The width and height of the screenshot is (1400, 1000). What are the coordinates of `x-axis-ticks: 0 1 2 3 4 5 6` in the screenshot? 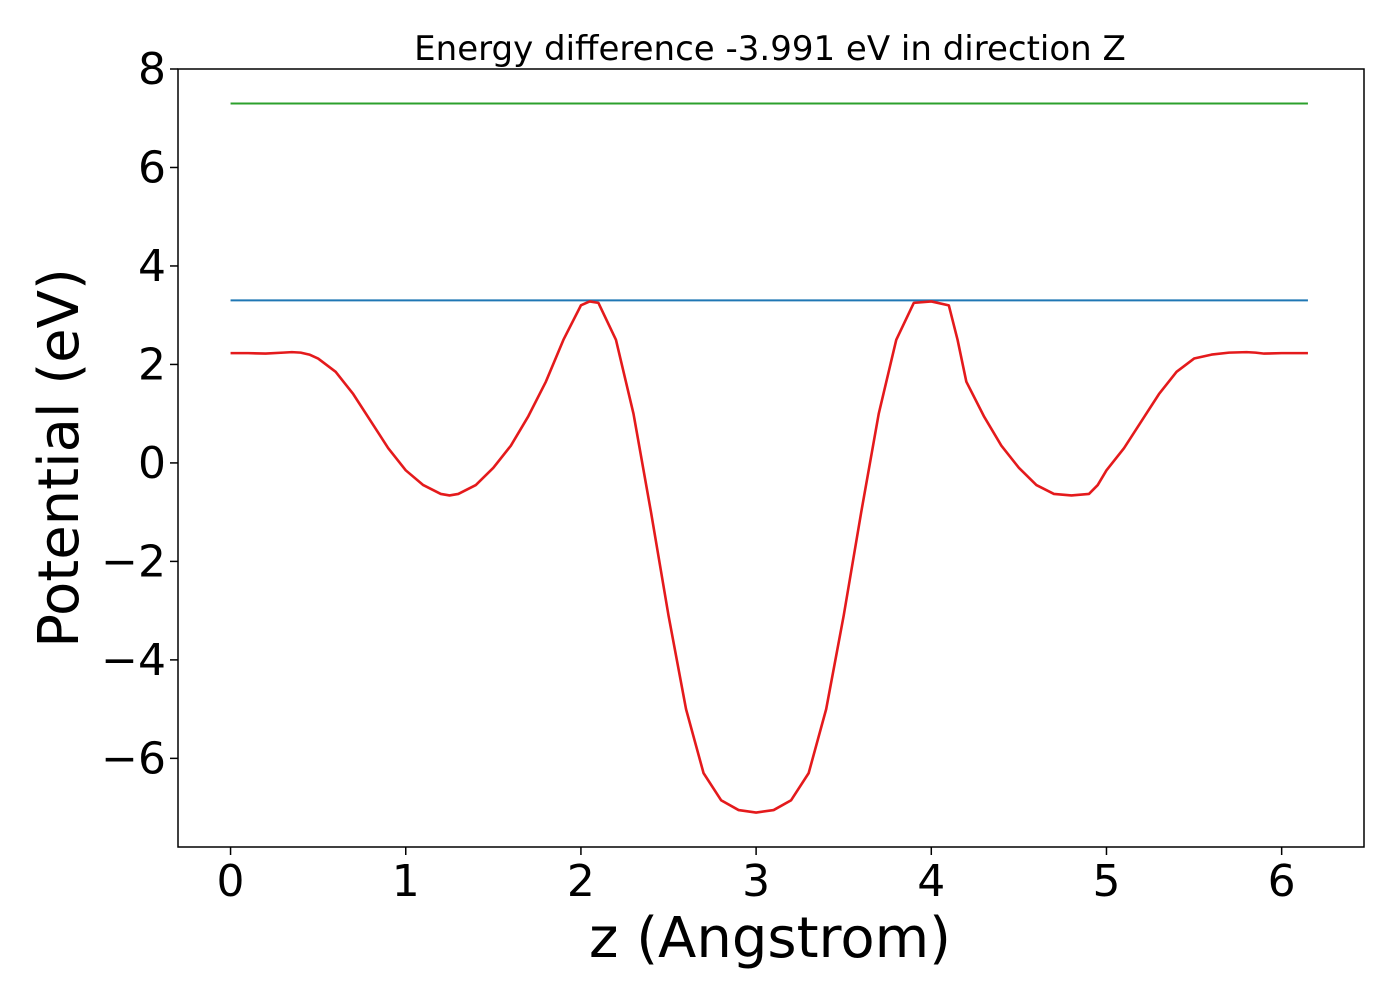 It's located at (756, 877).